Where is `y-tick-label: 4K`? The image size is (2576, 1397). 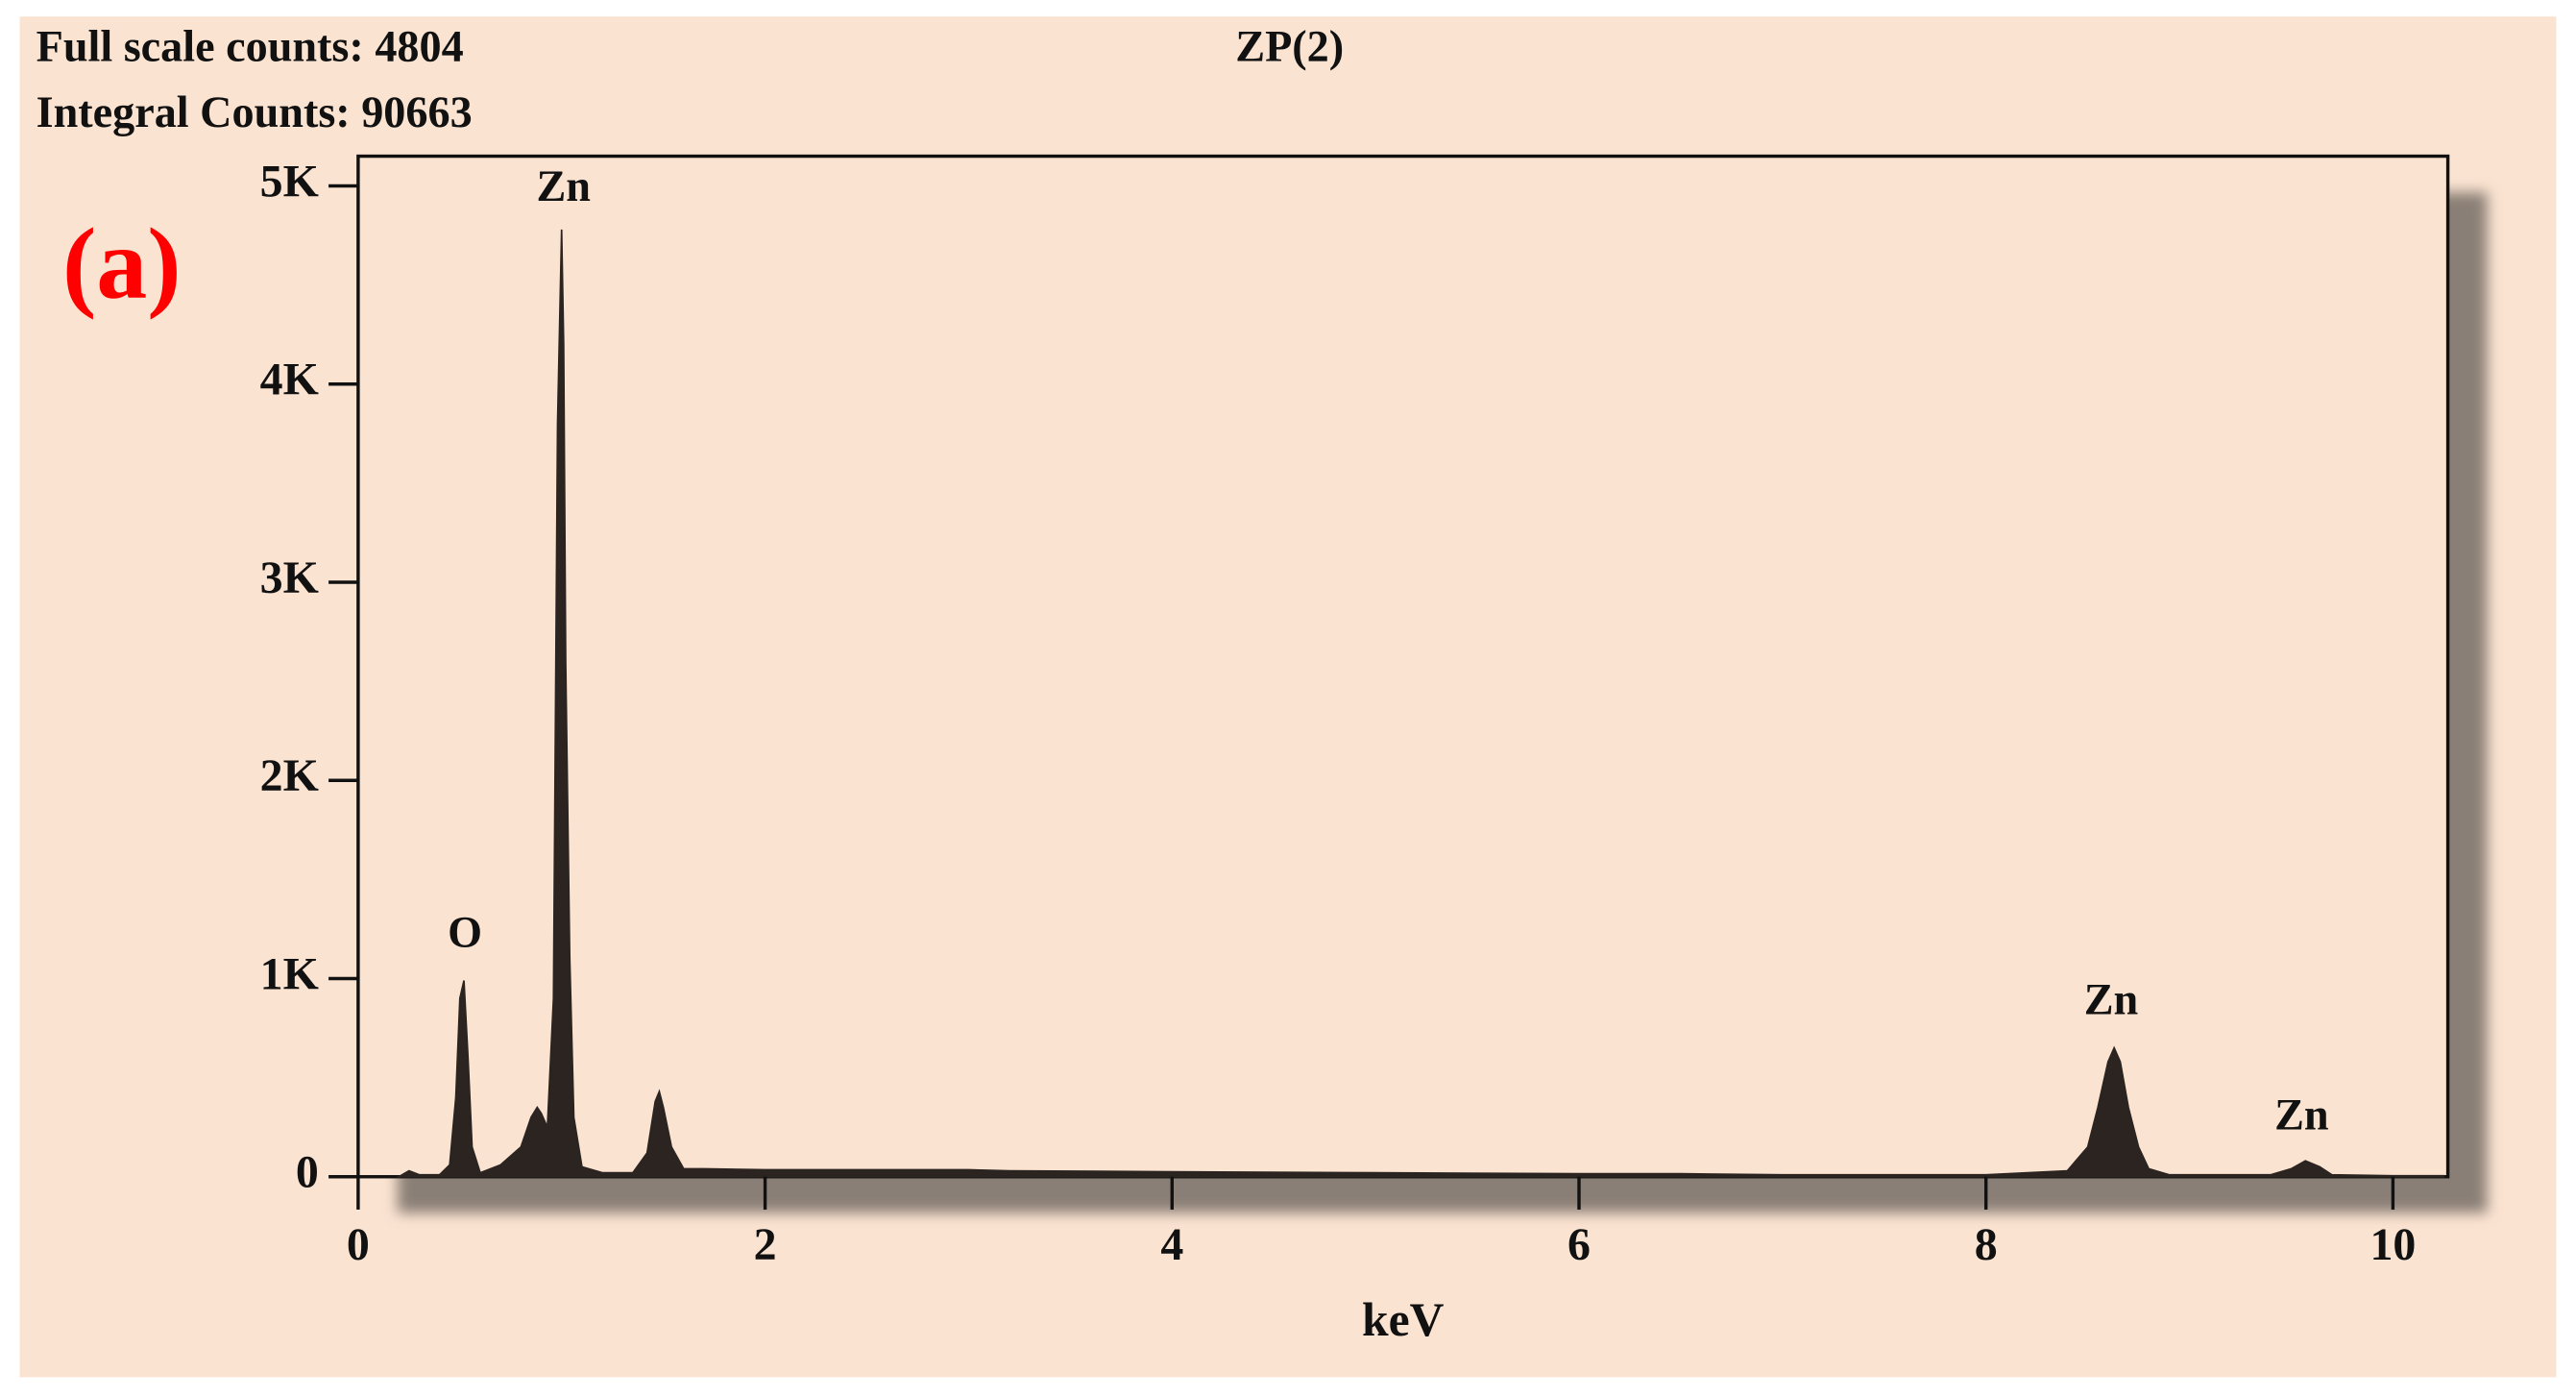
y-tick-label: 4K is located at coordinates (289, 380).